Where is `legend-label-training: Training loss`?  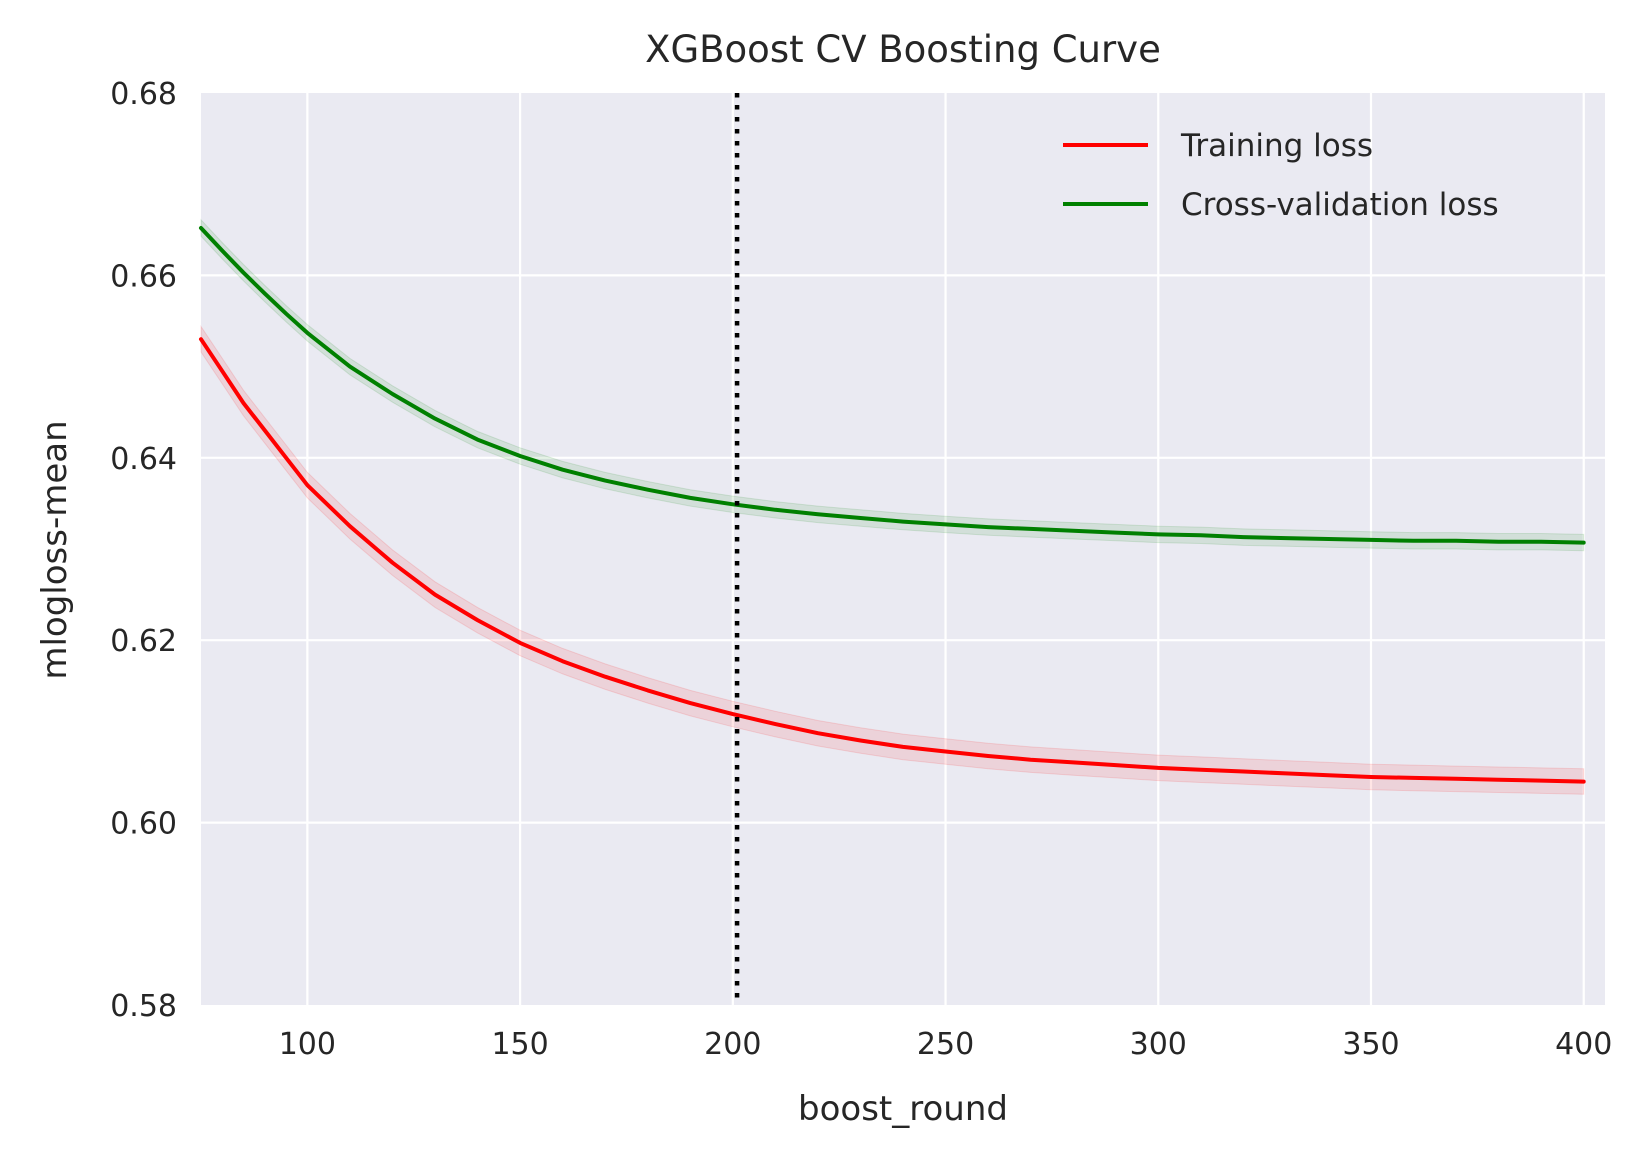
legend-label-training: Training loss is located at coordinates (1276, 146).